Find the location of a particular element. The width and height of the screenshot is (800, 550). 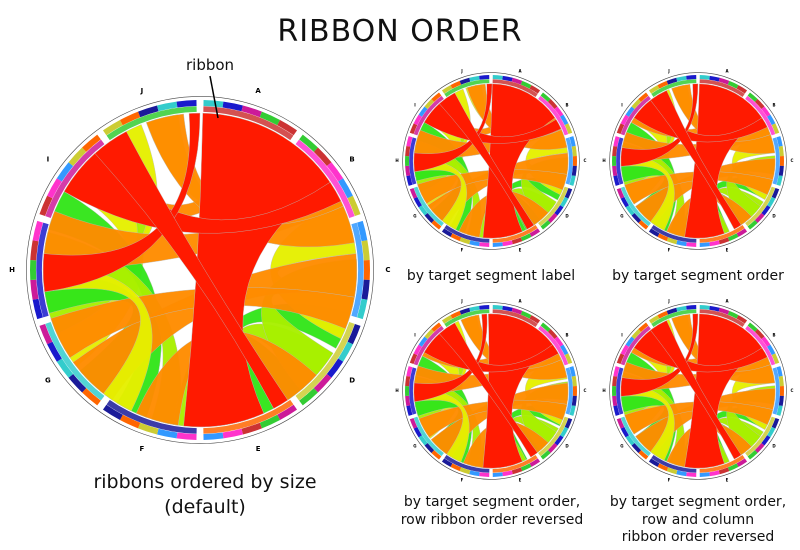

segment-label: C is located at coordinates (792, 160).